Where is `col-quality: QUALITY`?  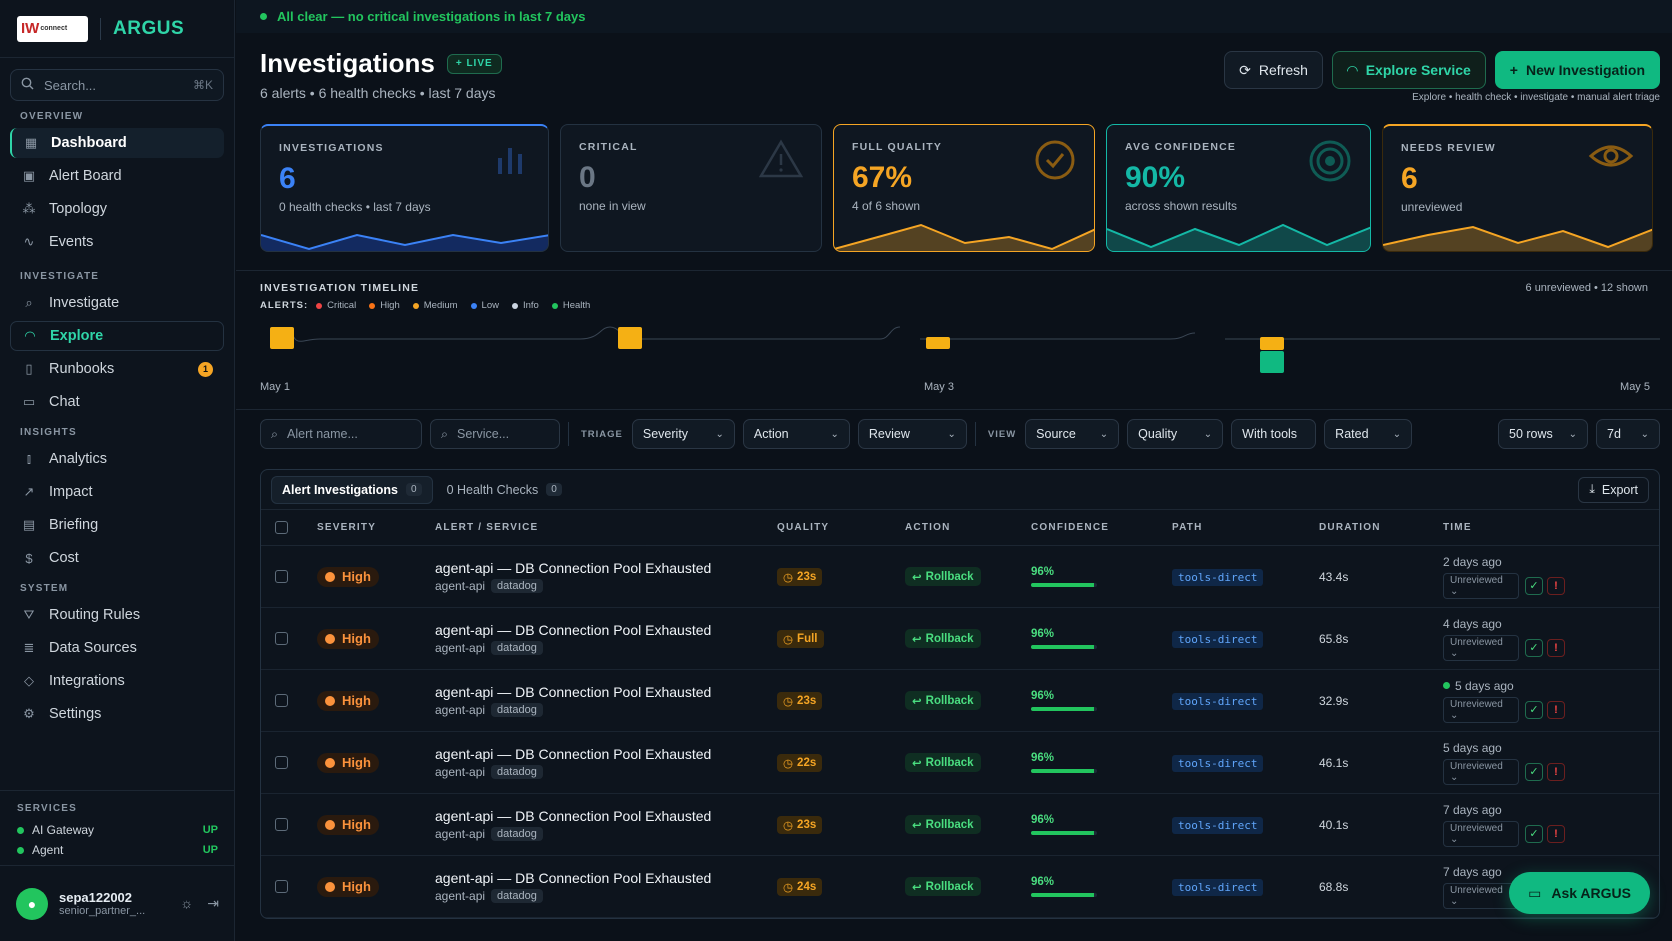 col-quality: QUALITY is located at coordinates (803, 527).